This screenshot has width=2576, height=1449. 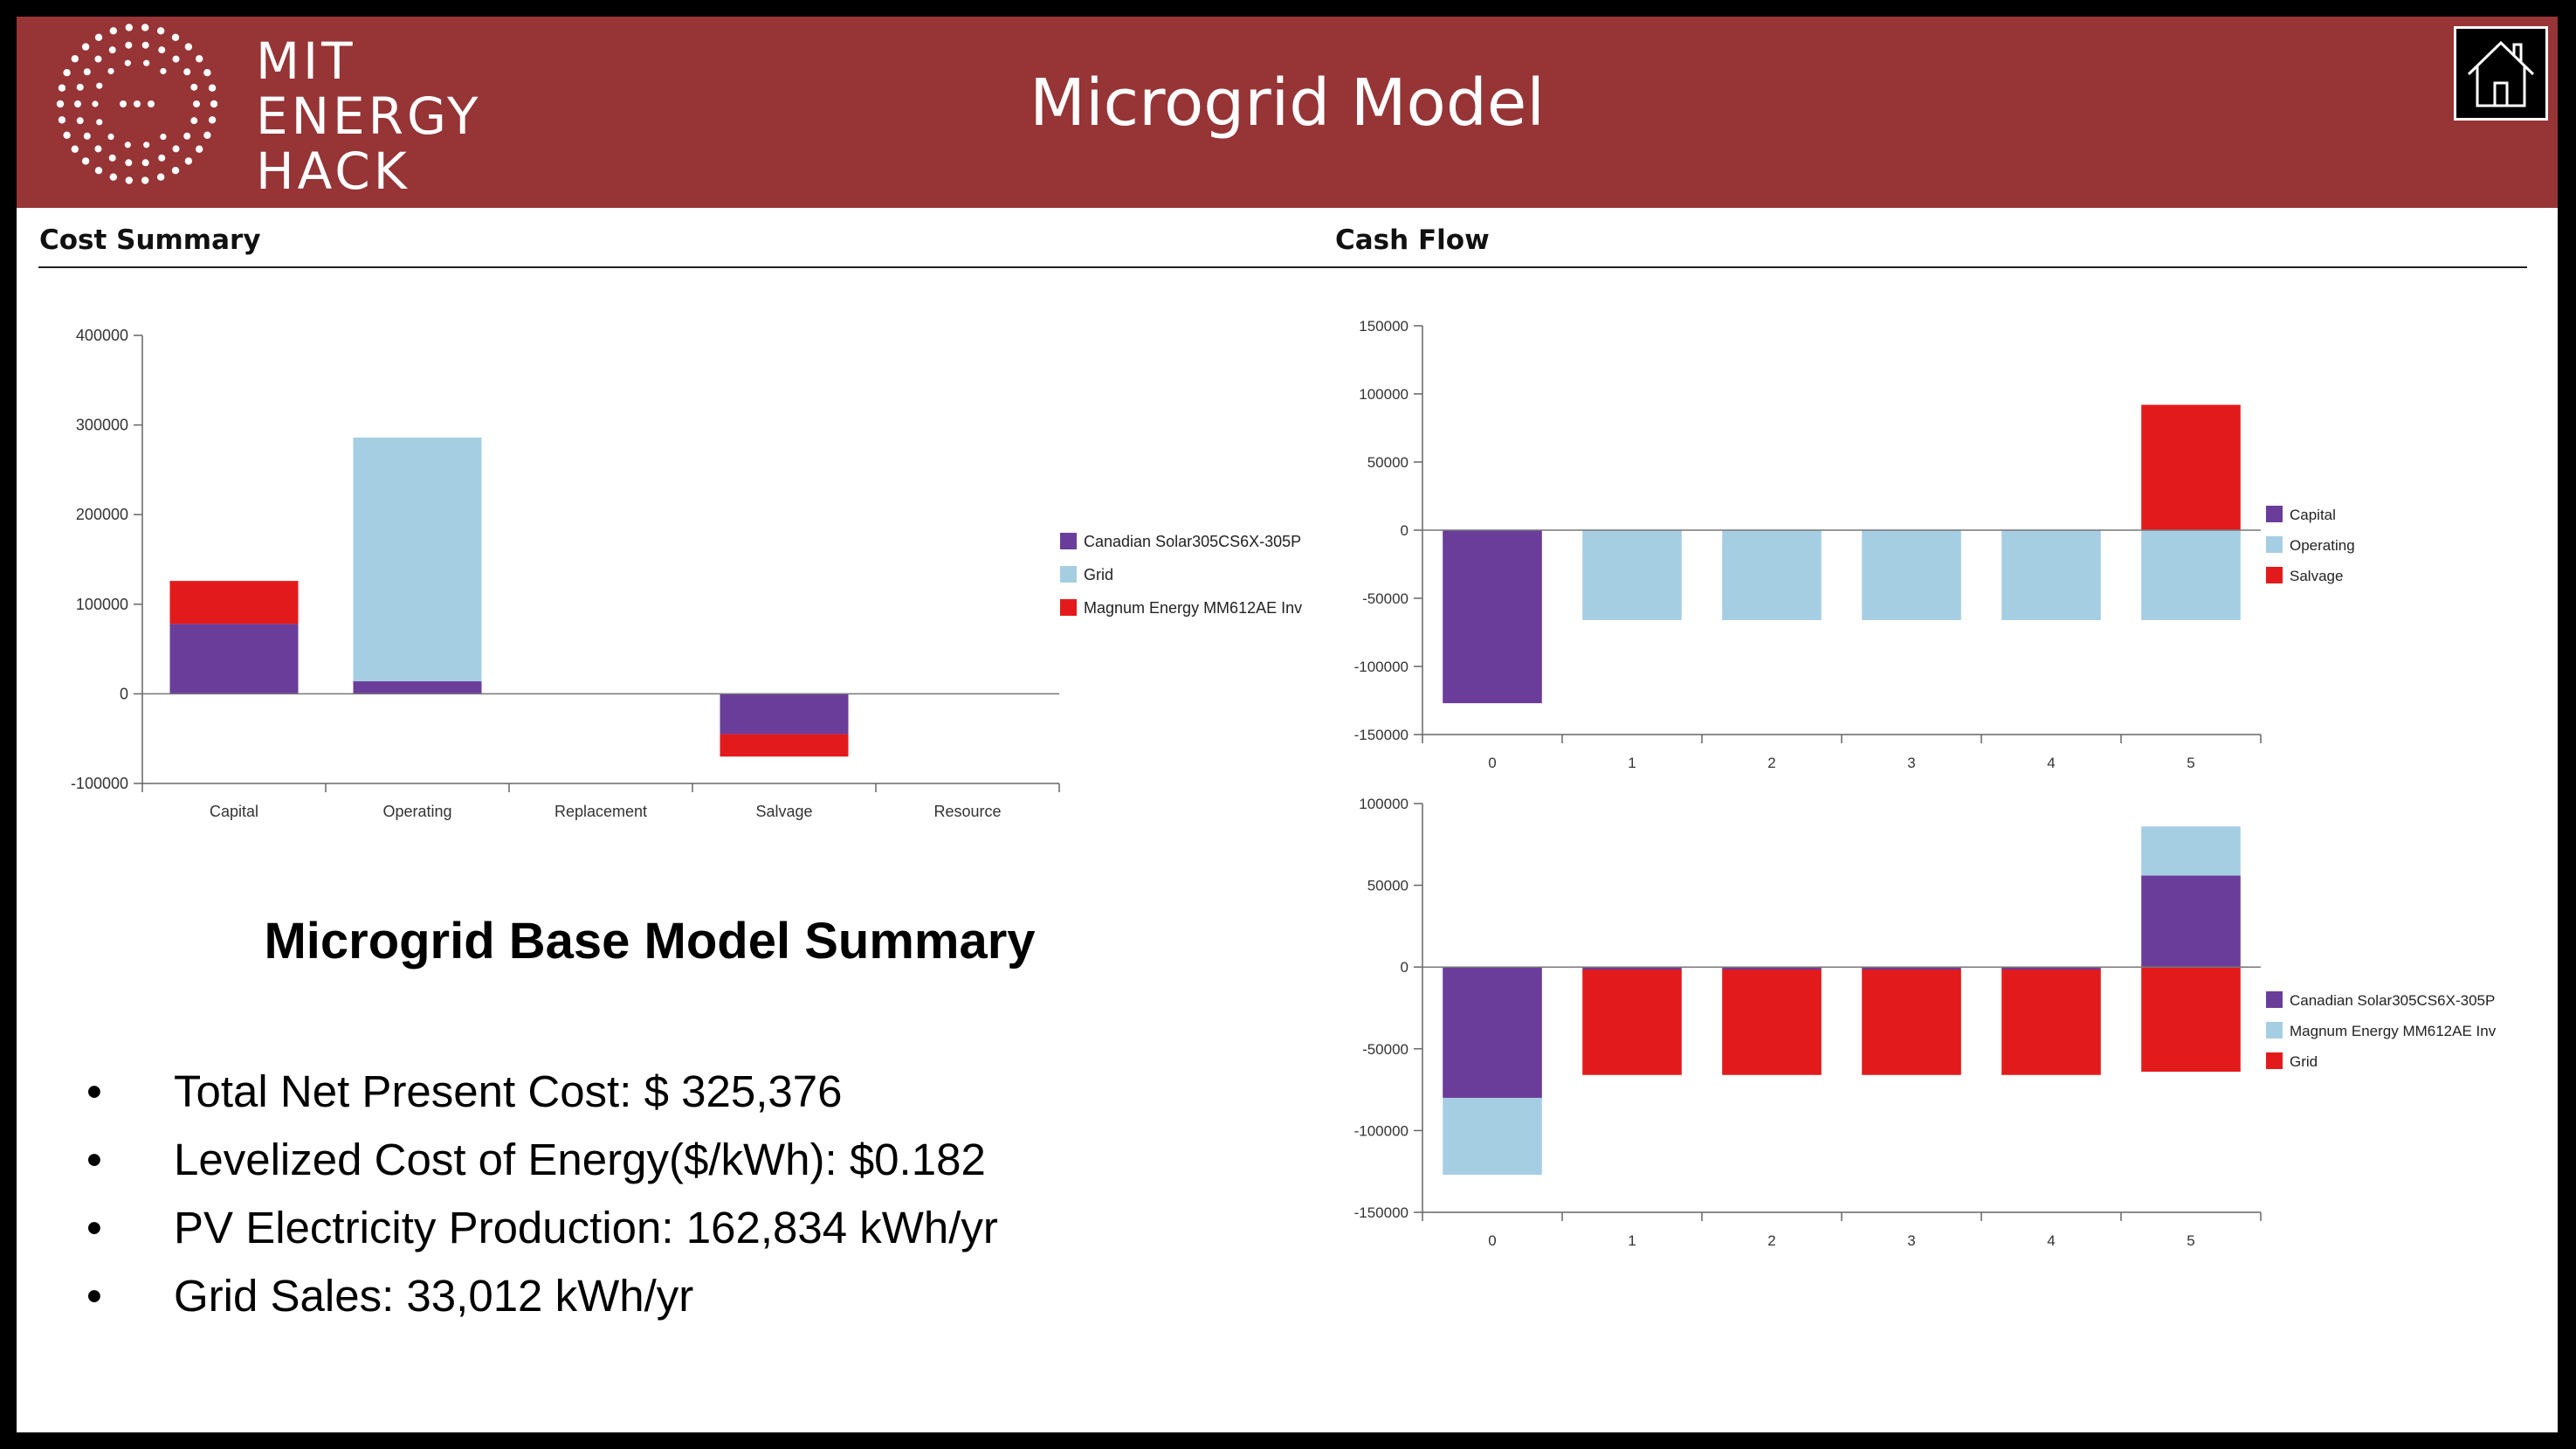 What do you see at coordinates (2316, 576) in the screenshot?
I see `legend-label: Salvage` at bounding box center [2316, 576].